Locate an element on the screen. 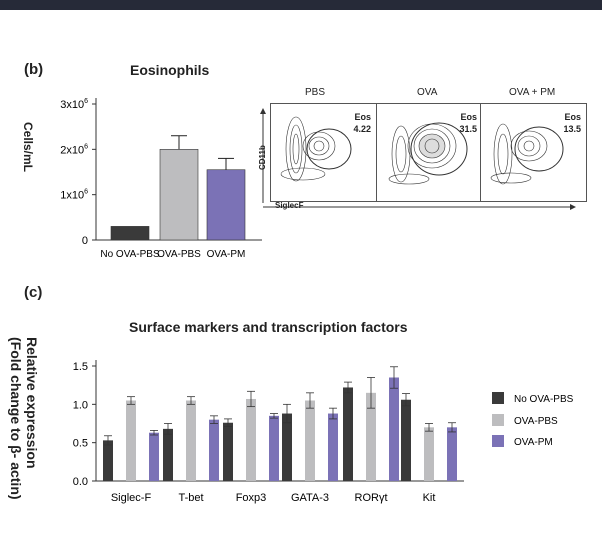 Image resolution: width=602 pixels, height=542 pixels. flow-plot-title: PBS is located at coordinates (315, 92).